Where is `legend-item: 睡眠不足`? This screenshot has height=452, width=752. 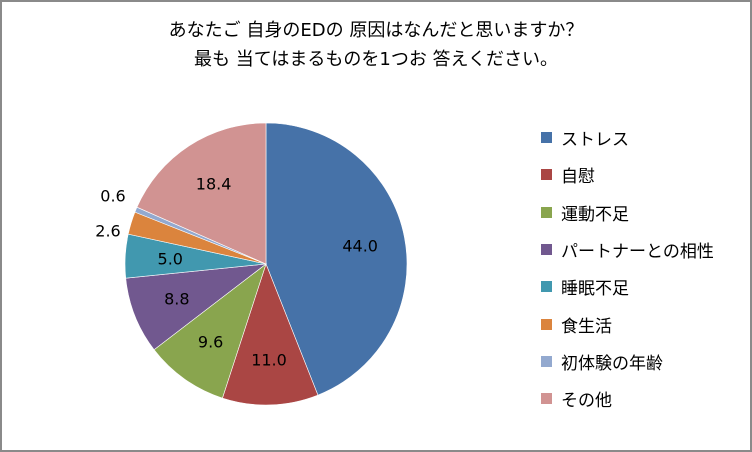
legend-item: 睡眠不足 is located at coordinates (627, 286).